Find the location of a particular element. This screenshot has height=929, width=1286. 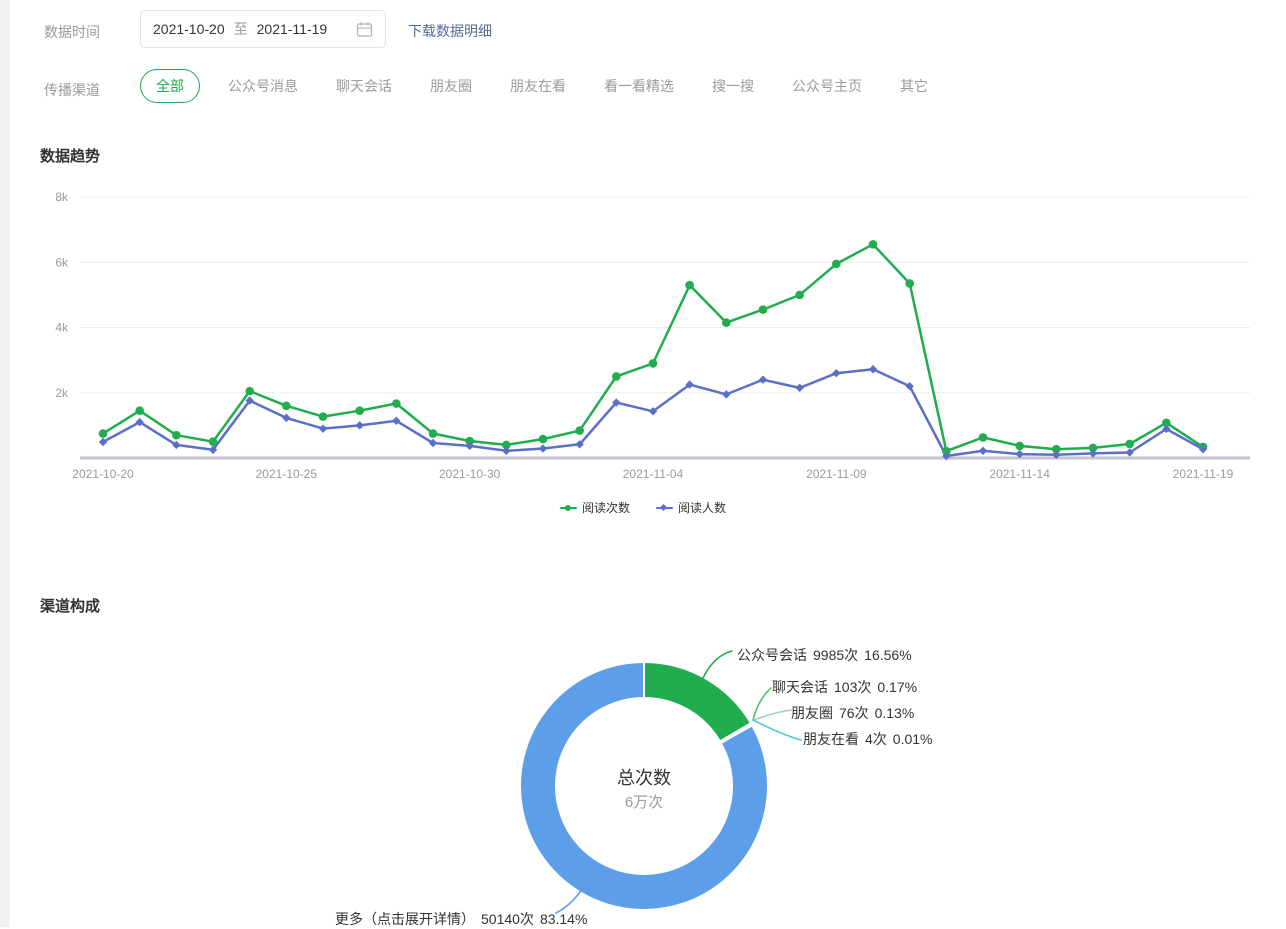

tab-moments: 朋友圈 is located at coordinates (451, 86).